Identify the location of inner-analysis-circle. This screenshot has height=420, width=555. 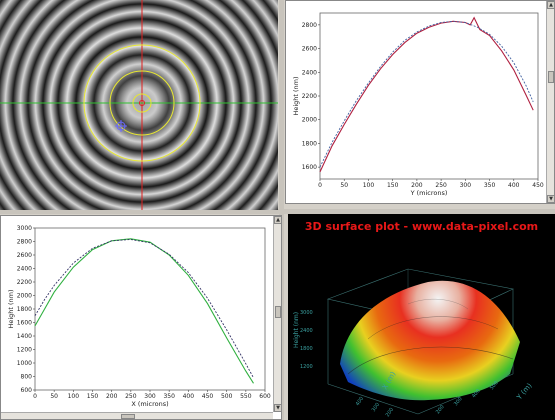
(142, 103).